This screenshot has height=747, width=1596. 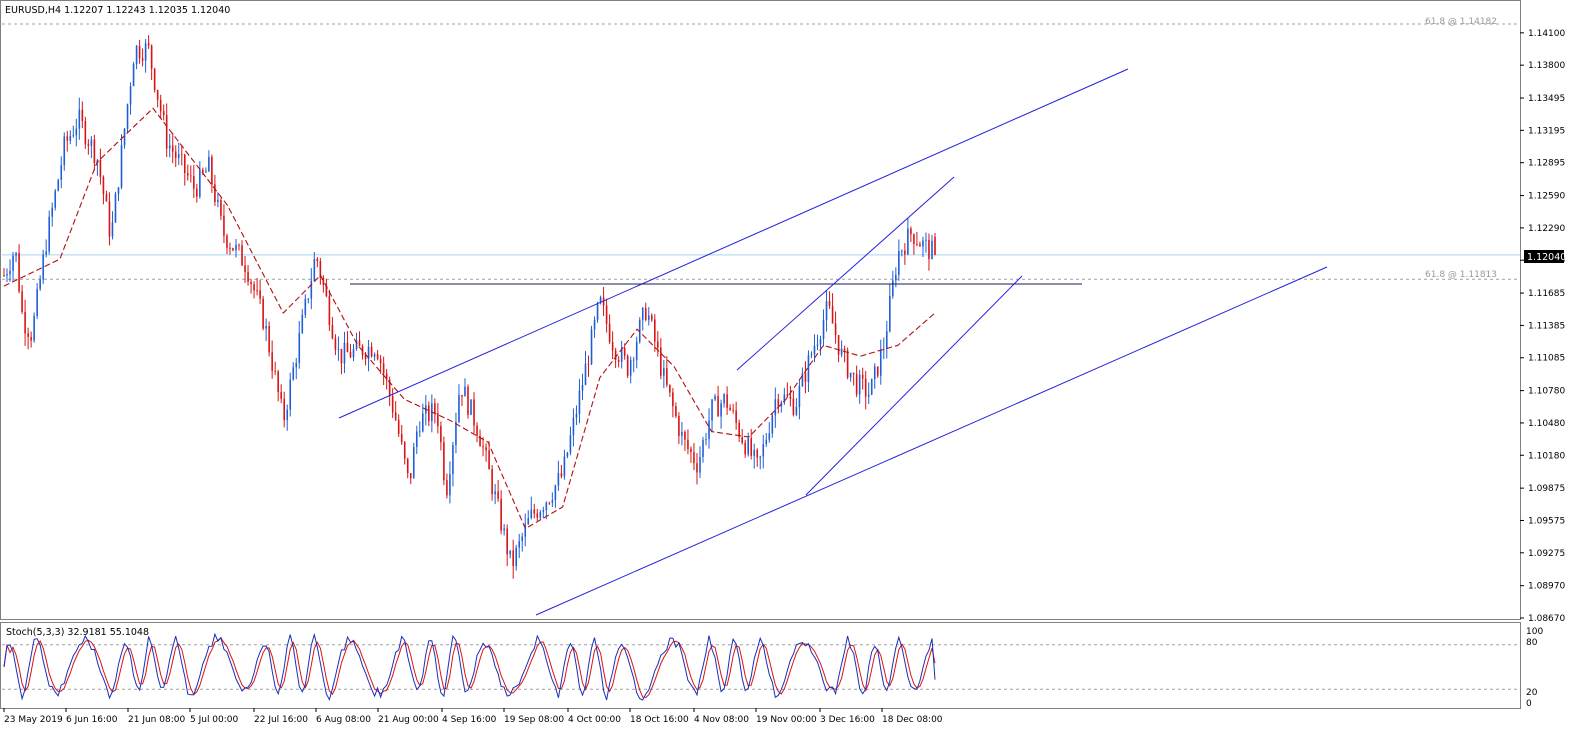 I want to click on stoch-level-80: 80, so click(x=1532, y=643).